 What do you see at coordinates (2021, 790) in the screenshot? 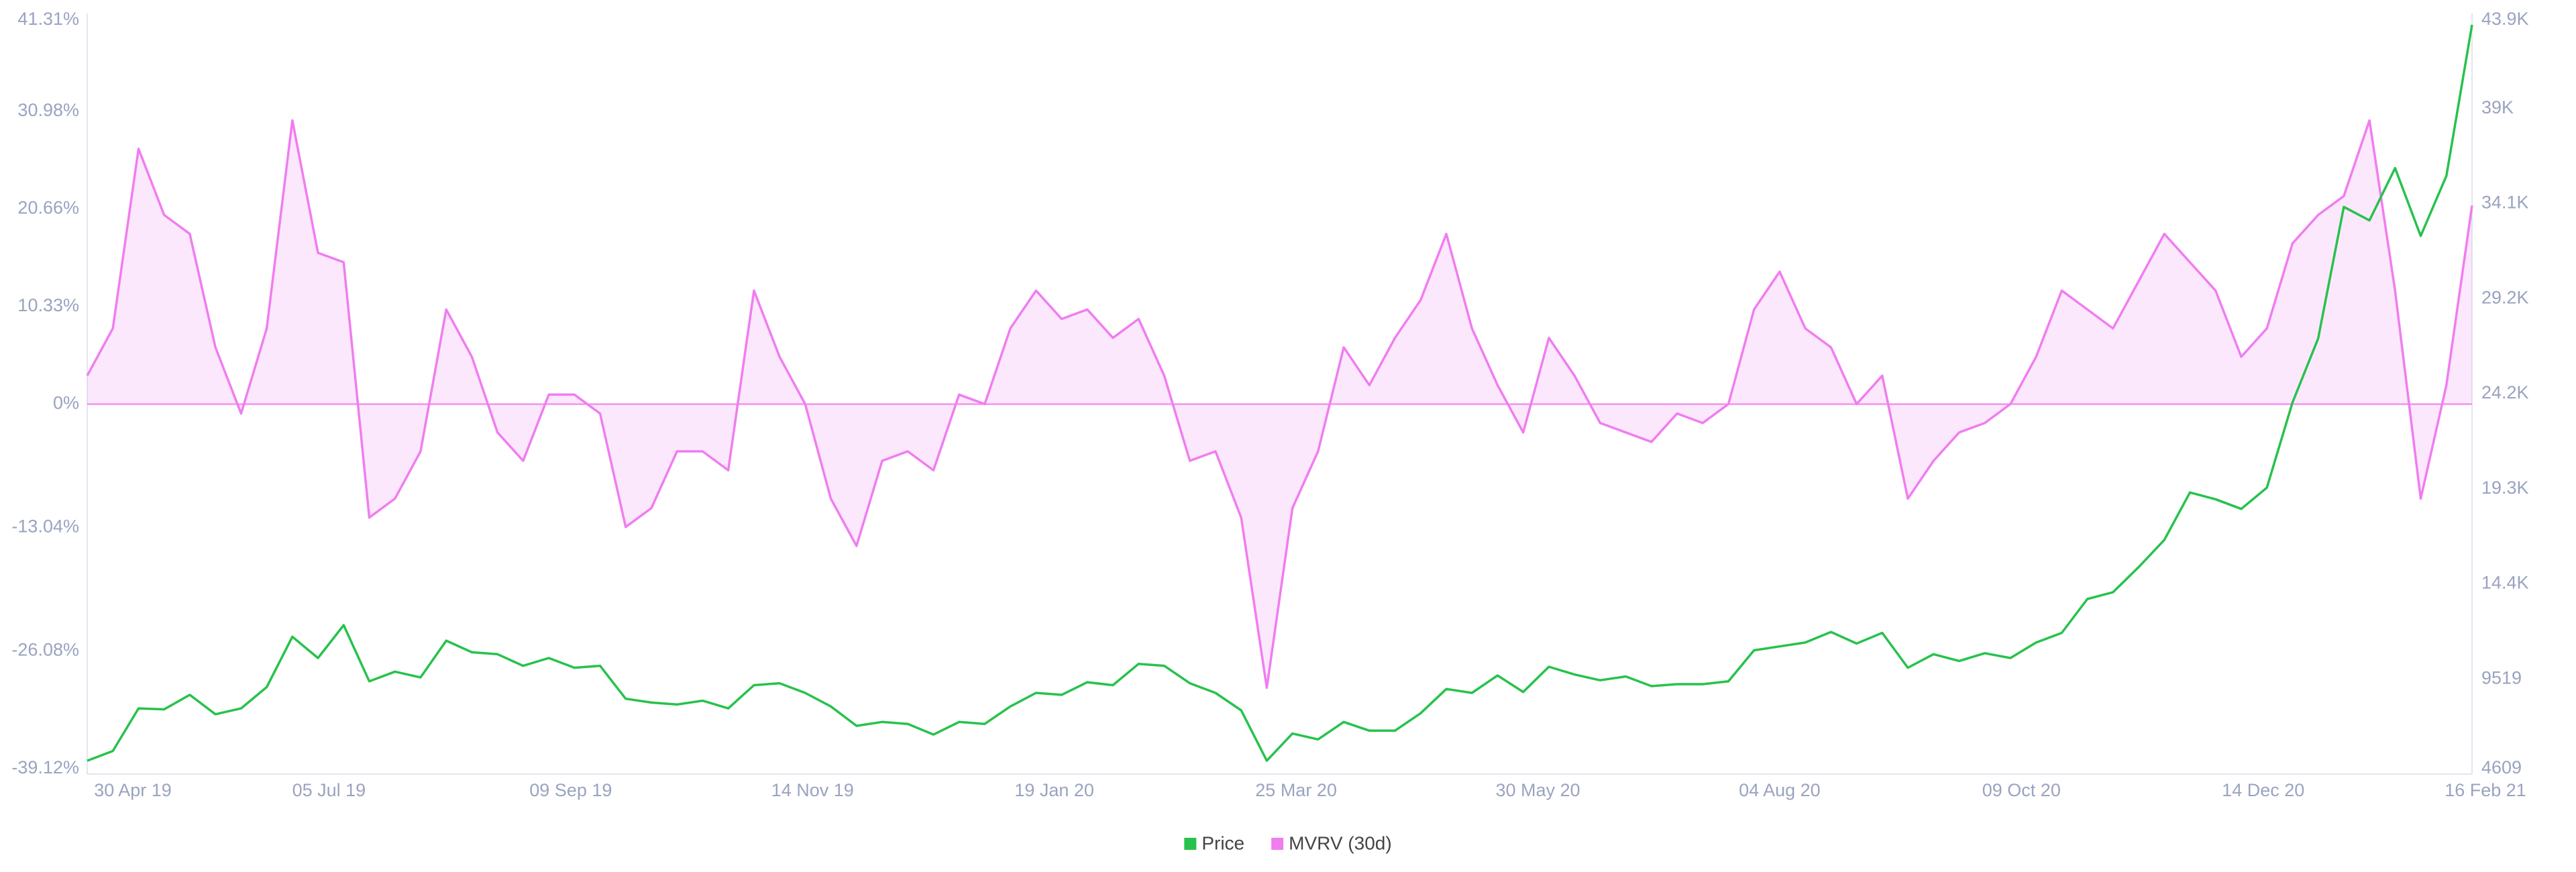
I see `x-tick-label: 09 Oct 20` at bounding box center [2021, 790].